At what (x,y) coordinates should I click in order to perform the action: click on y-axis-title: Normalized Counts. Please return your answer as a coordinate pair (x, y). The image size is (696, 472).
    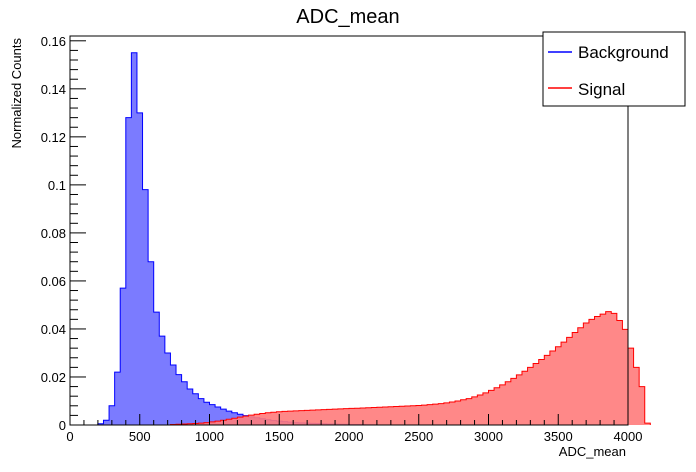
    Looking at the image, I should click on (16, 93).